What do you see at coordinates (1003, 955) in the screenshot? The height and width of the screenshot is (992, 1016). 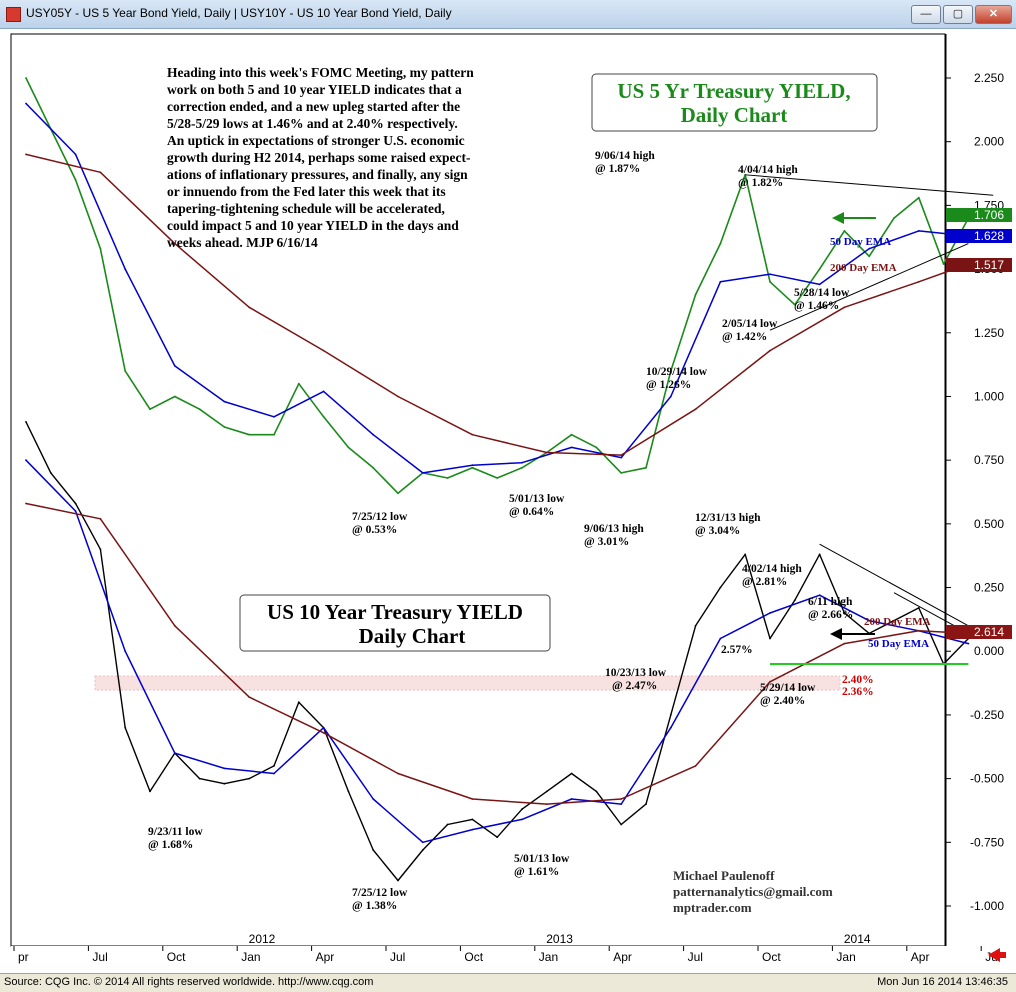 I see `scroll-left-icon-tail` at bounding box center [1003, 955].